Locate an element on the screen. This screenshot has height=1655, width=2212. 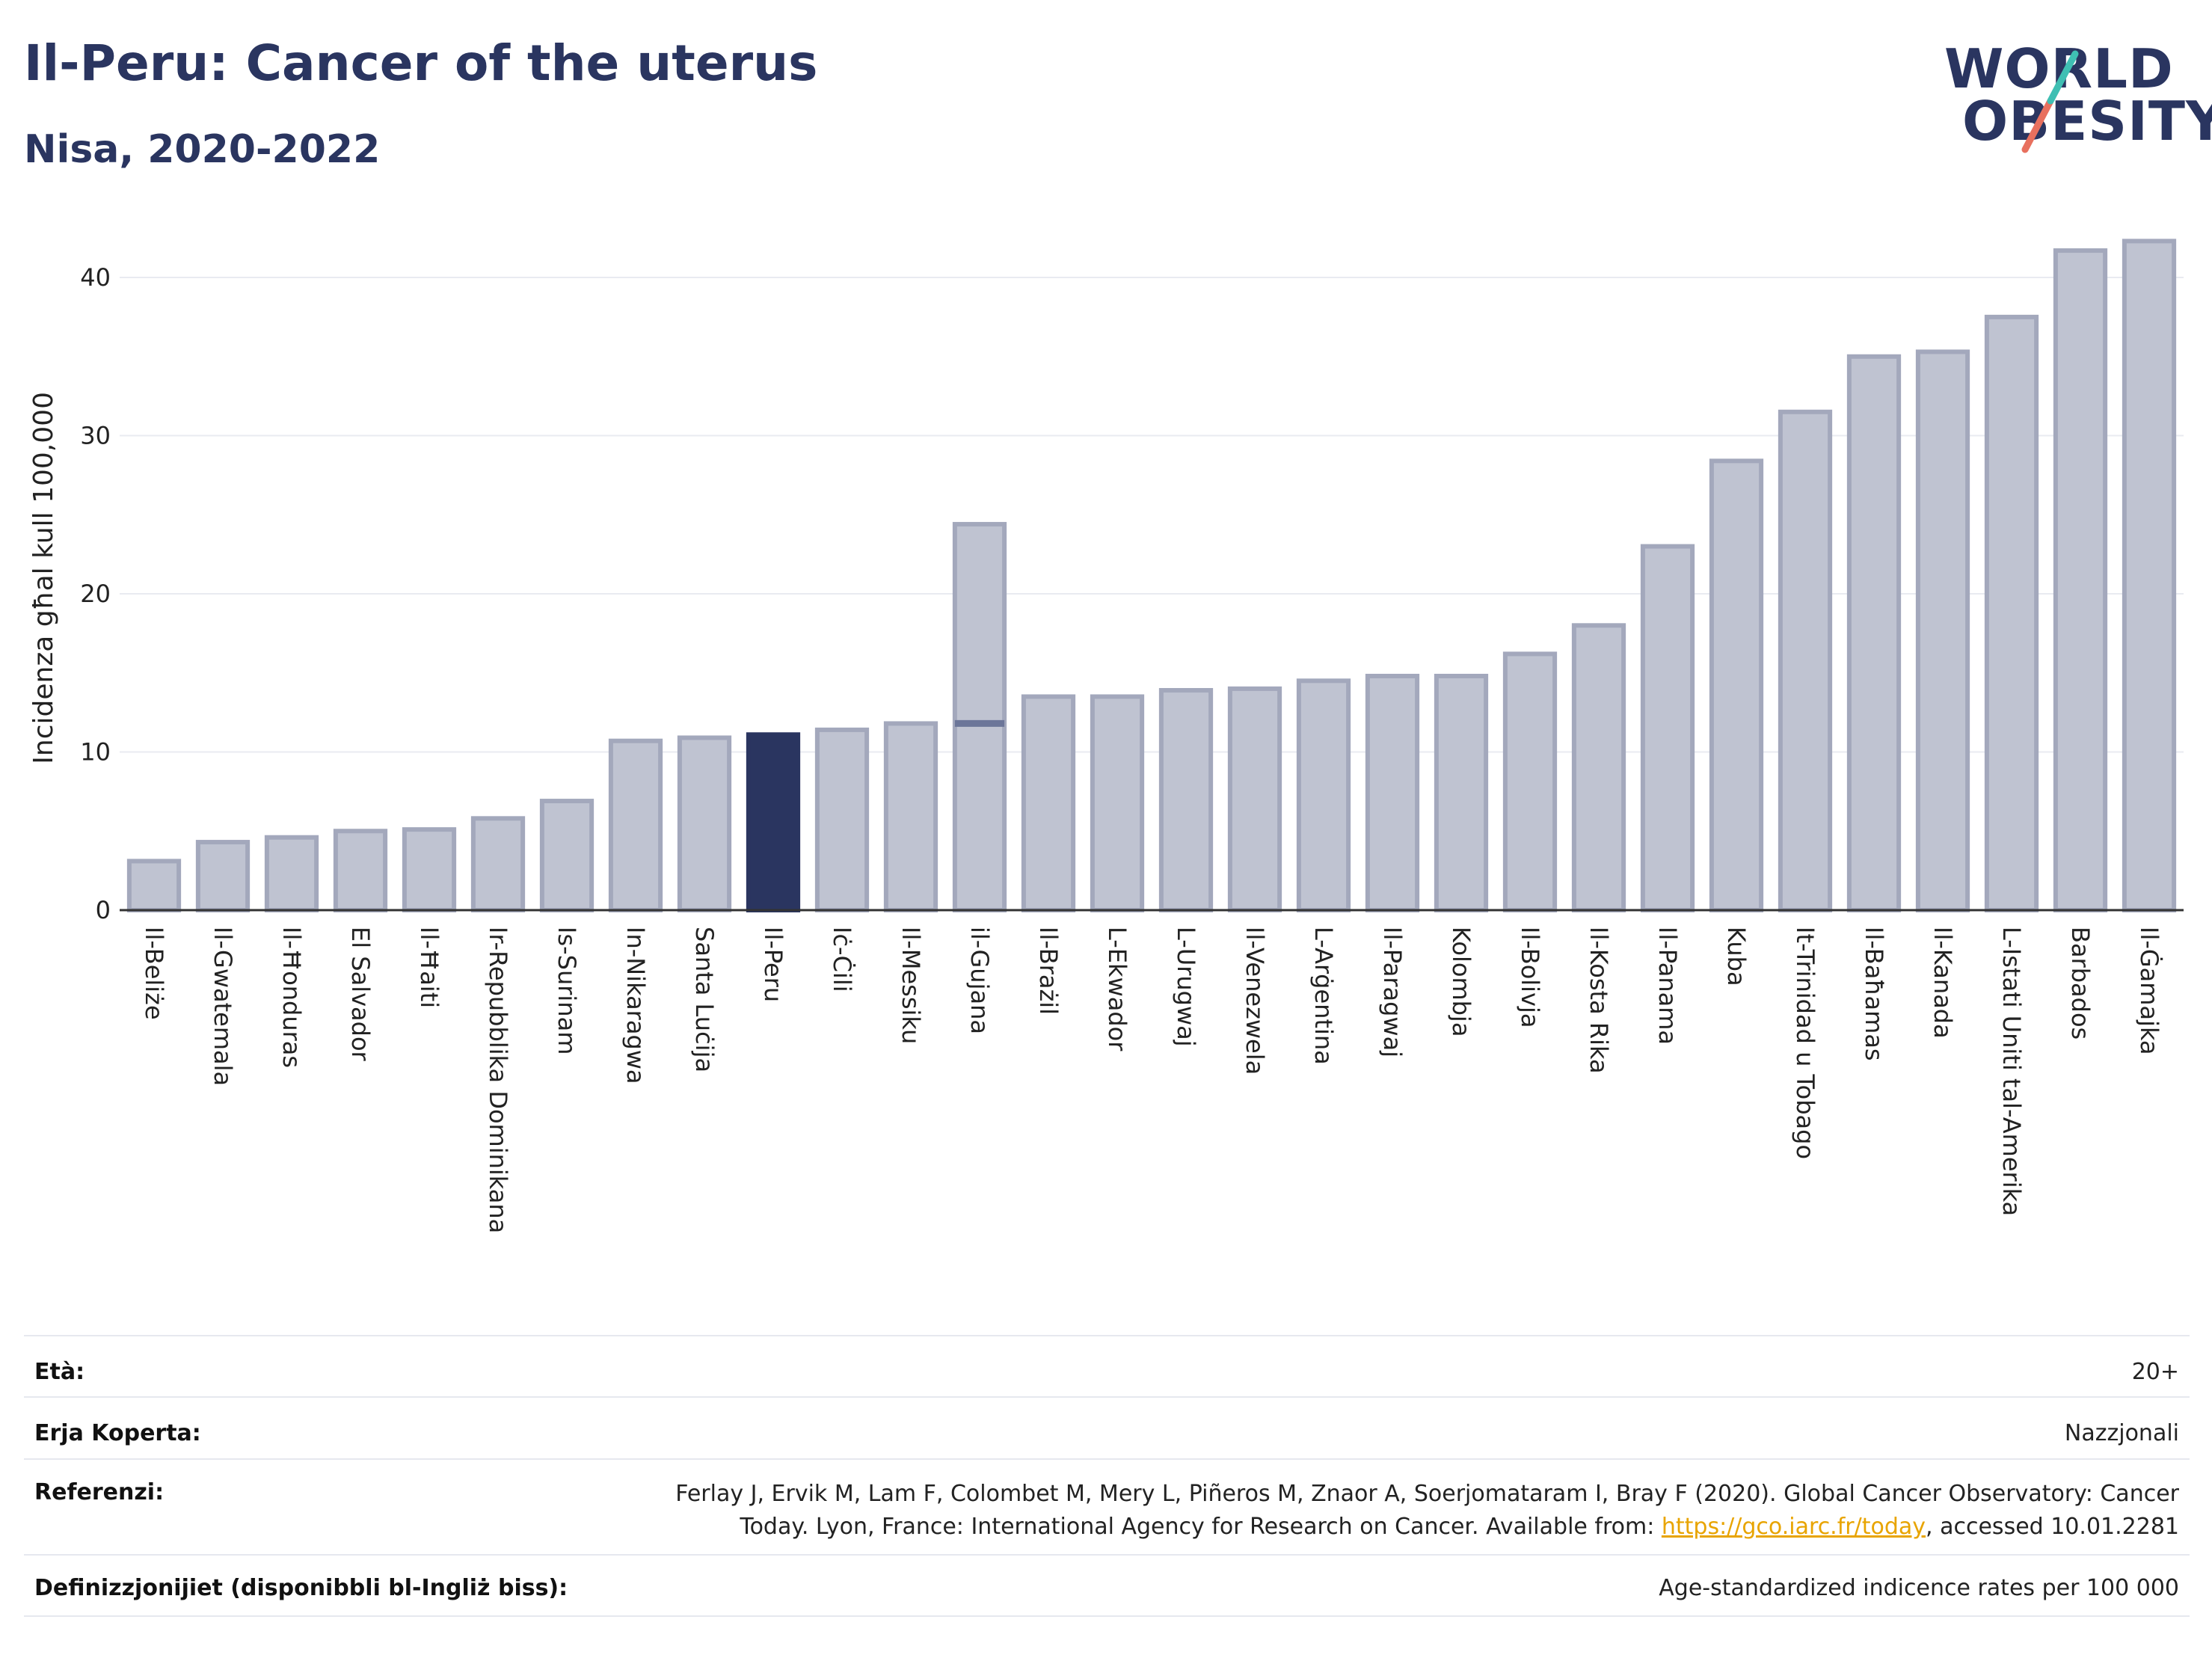
y-tick-label: 10 is located at coordinates (95, 752).